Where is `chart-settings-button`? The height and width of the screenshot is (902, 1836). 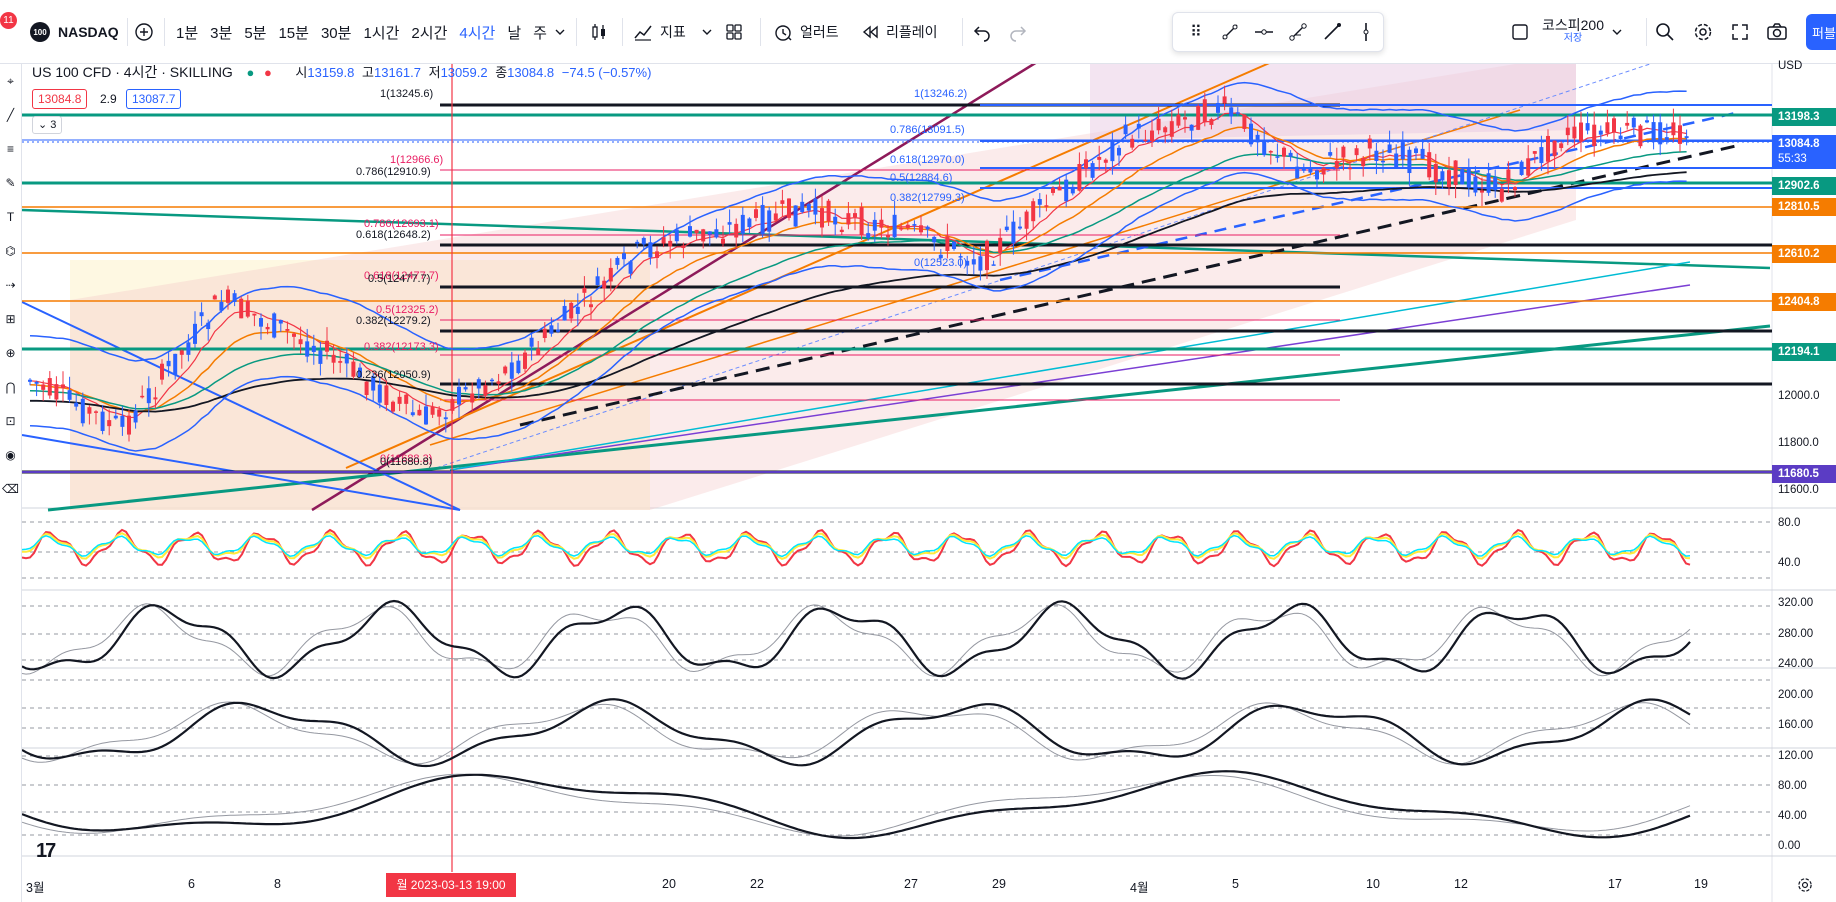
chart-settings-button is located at coordinates (1805, 887).